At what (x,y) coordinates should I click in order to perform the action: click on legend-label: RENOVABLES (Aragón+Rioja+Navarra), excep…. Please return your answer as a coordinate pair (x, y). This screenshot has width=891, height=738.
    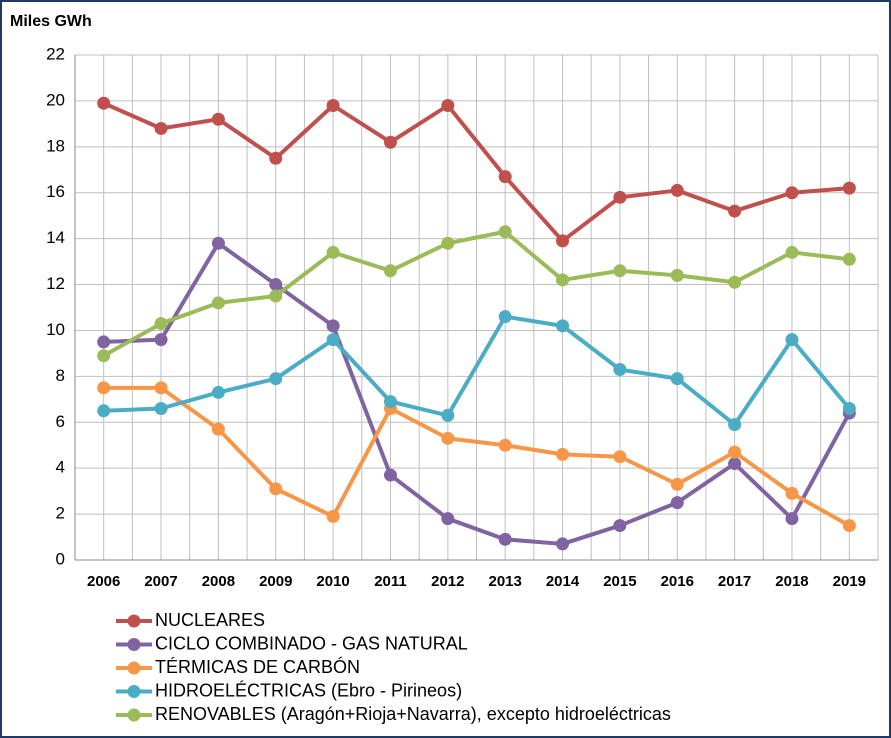
    Looking at the image, I should click on (413, 714).